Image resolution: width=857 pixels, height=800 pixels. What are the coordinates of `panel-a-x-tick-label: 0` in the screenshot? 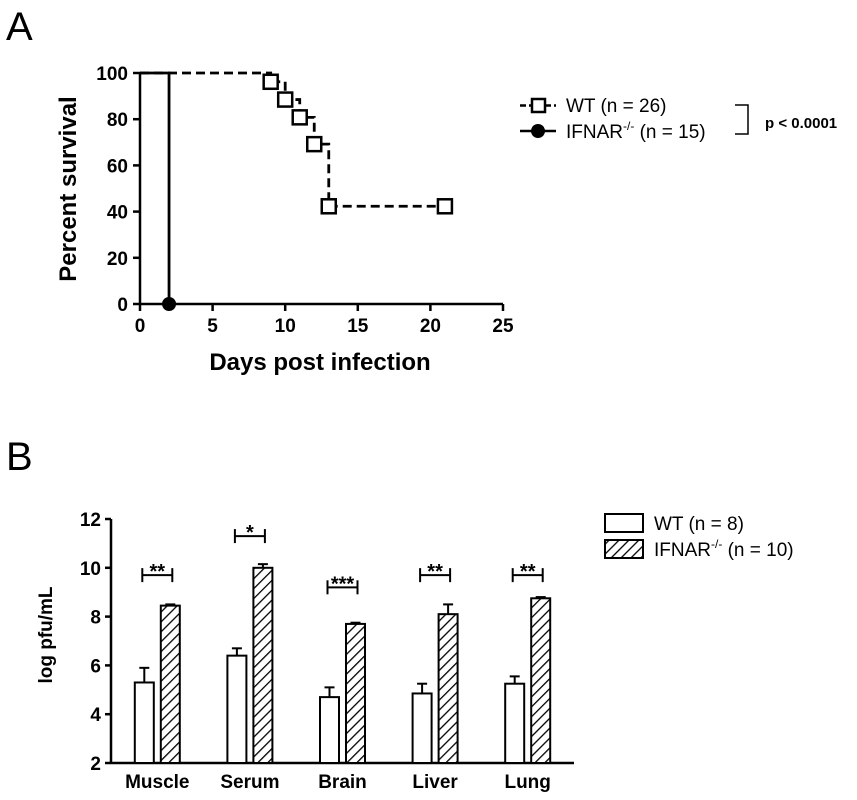 It's located at (140, 326).